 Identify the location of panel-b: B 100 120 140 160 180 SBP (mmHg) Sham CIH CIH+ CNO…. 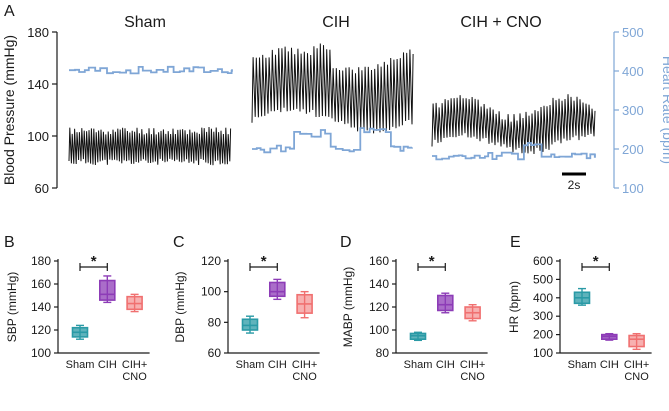
(77, 308).